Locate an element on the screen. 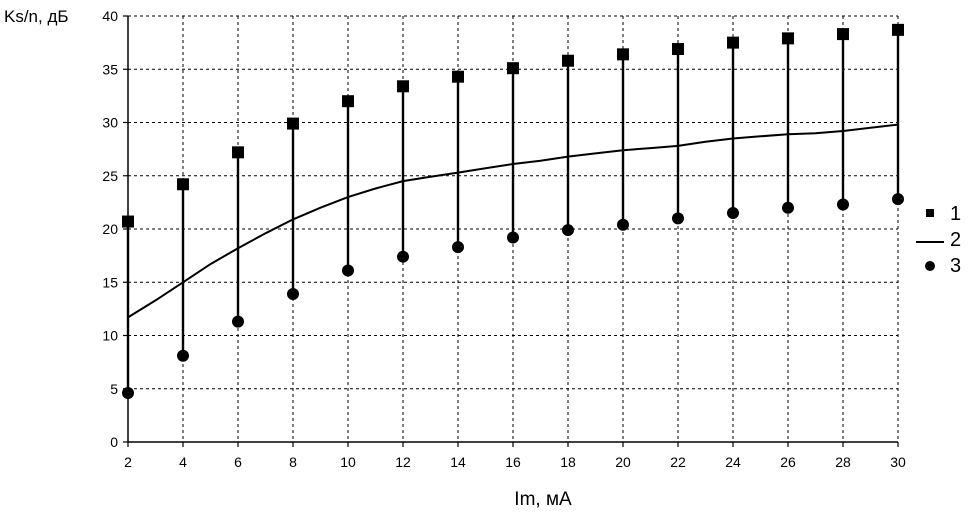  y-tick-label: 20 is located at coordinates (110, 229).